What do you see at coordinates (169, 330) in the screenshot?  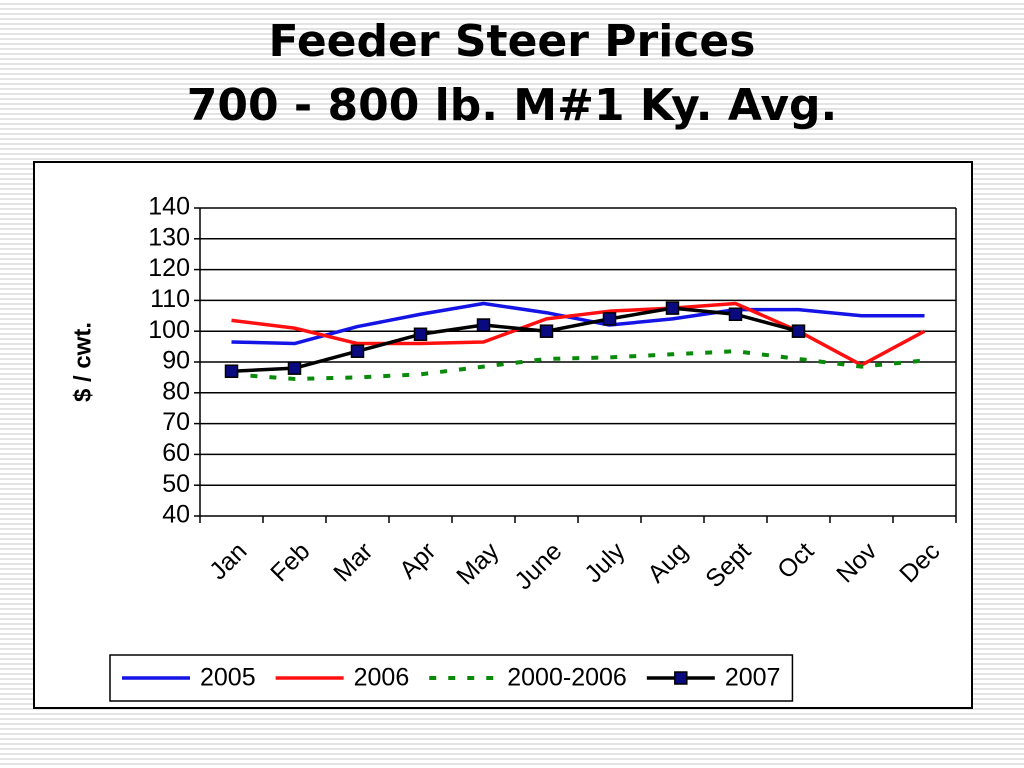 I see `y-tick-label: 100` at bounding box center [169, 330].